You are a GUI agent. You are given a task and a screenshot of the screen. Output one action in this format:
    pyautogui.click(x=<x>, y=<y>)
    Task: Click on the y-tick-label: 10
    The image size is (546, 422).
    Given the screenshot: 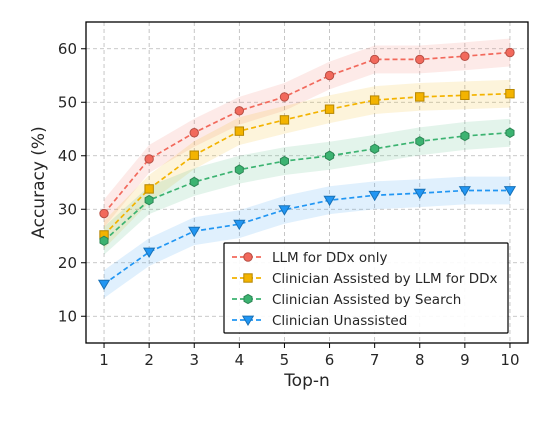 What is the action you would take?
    pyautogui.click(x=67, y=316)
    